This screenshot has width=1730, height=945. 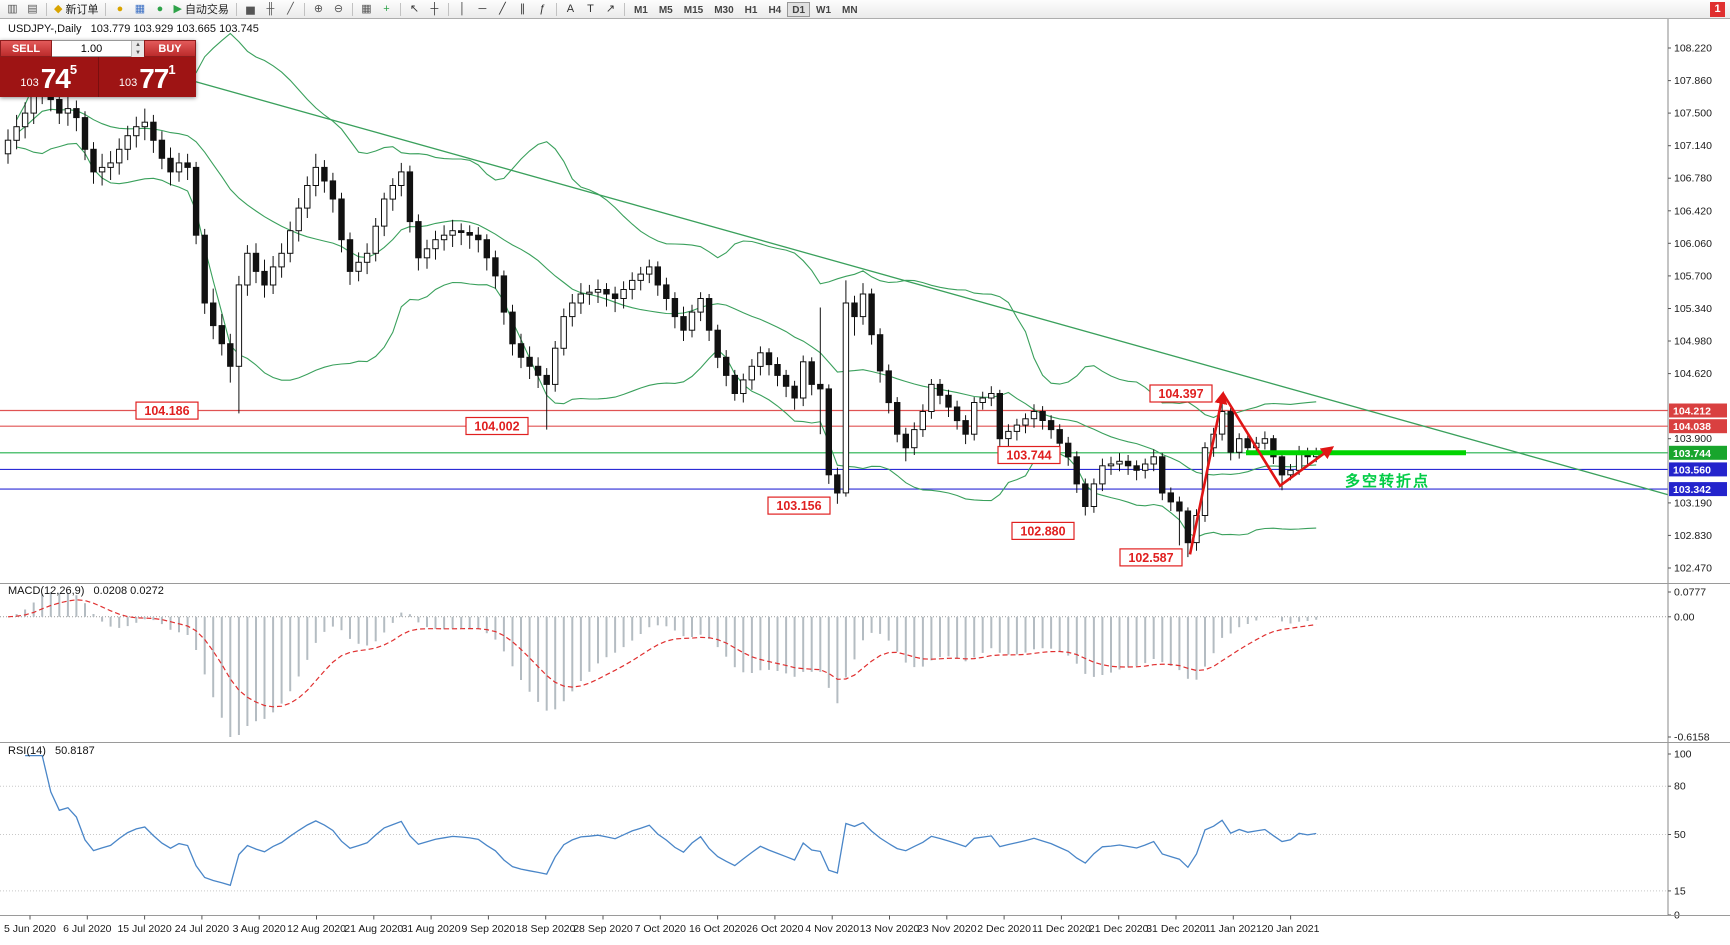 I want to click on turning-point-note: 多空转折点, so click(x=1388, y=481).